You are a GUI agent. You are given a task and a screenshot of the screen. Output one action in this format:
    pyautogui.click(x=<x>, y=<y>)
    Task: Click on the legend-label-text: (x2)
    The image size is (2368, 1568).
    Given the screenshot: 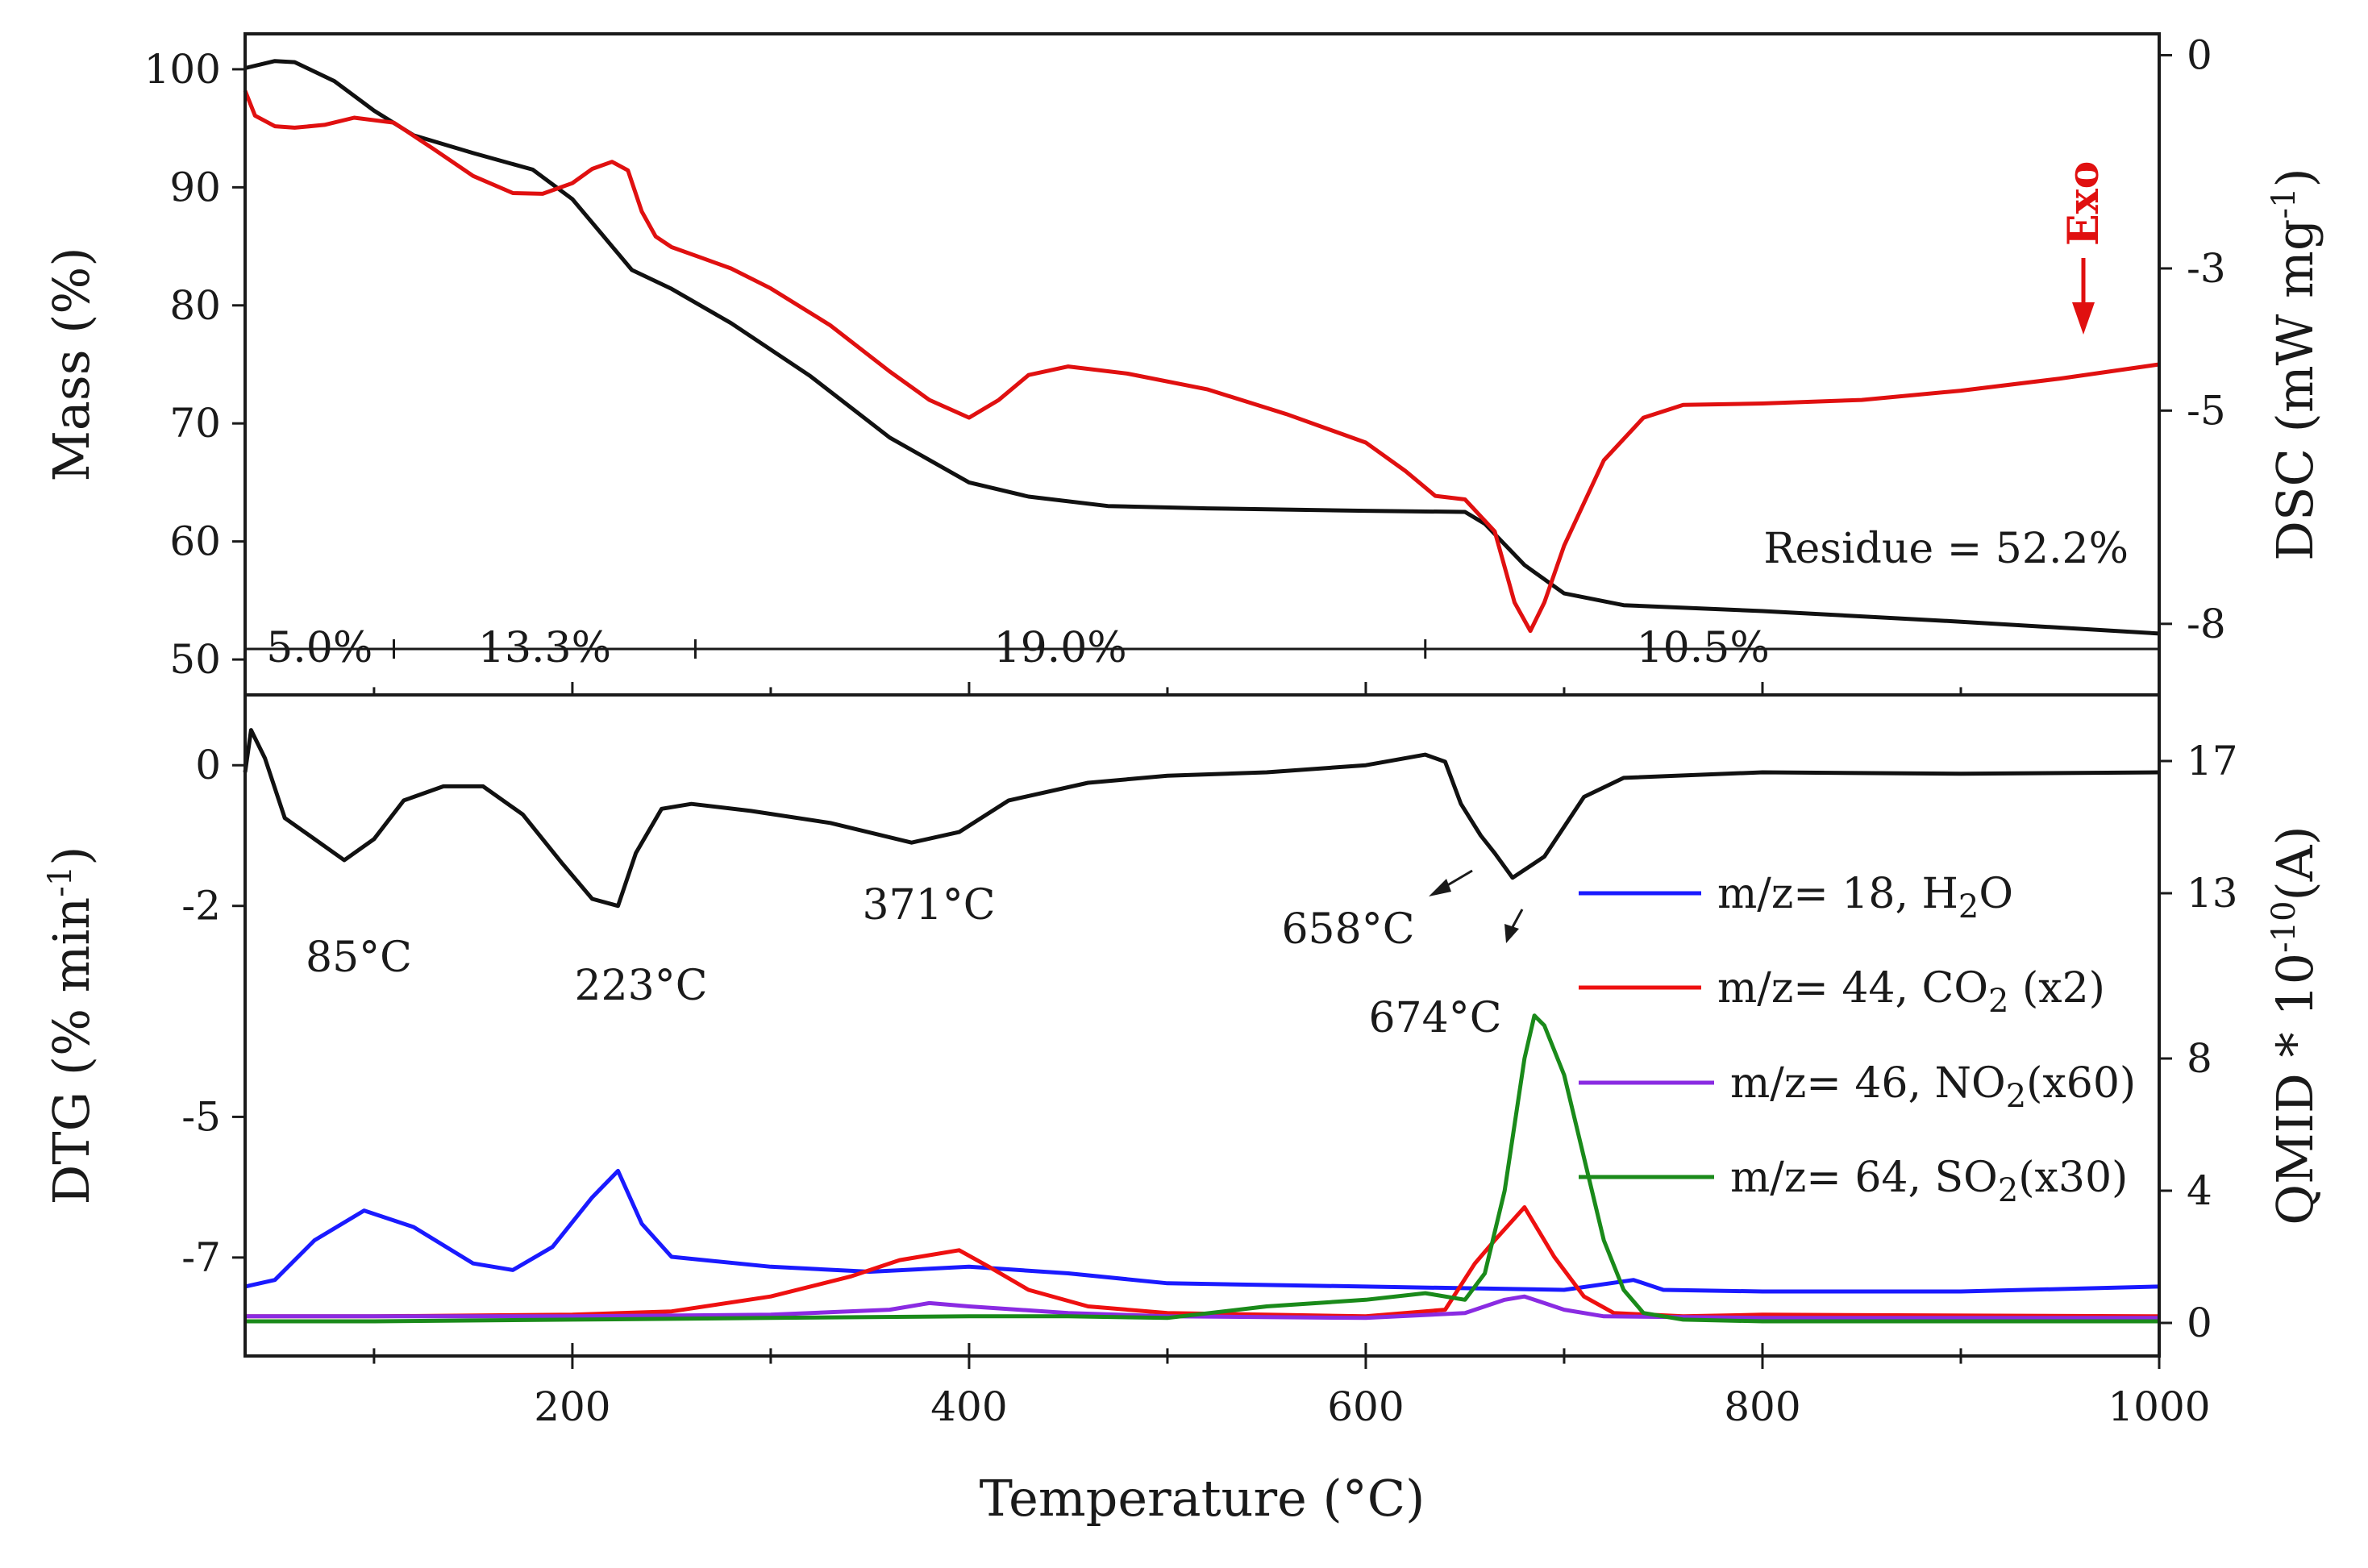 What is the action you would take?
    pyautogui.click(x=2056, y=988)
    